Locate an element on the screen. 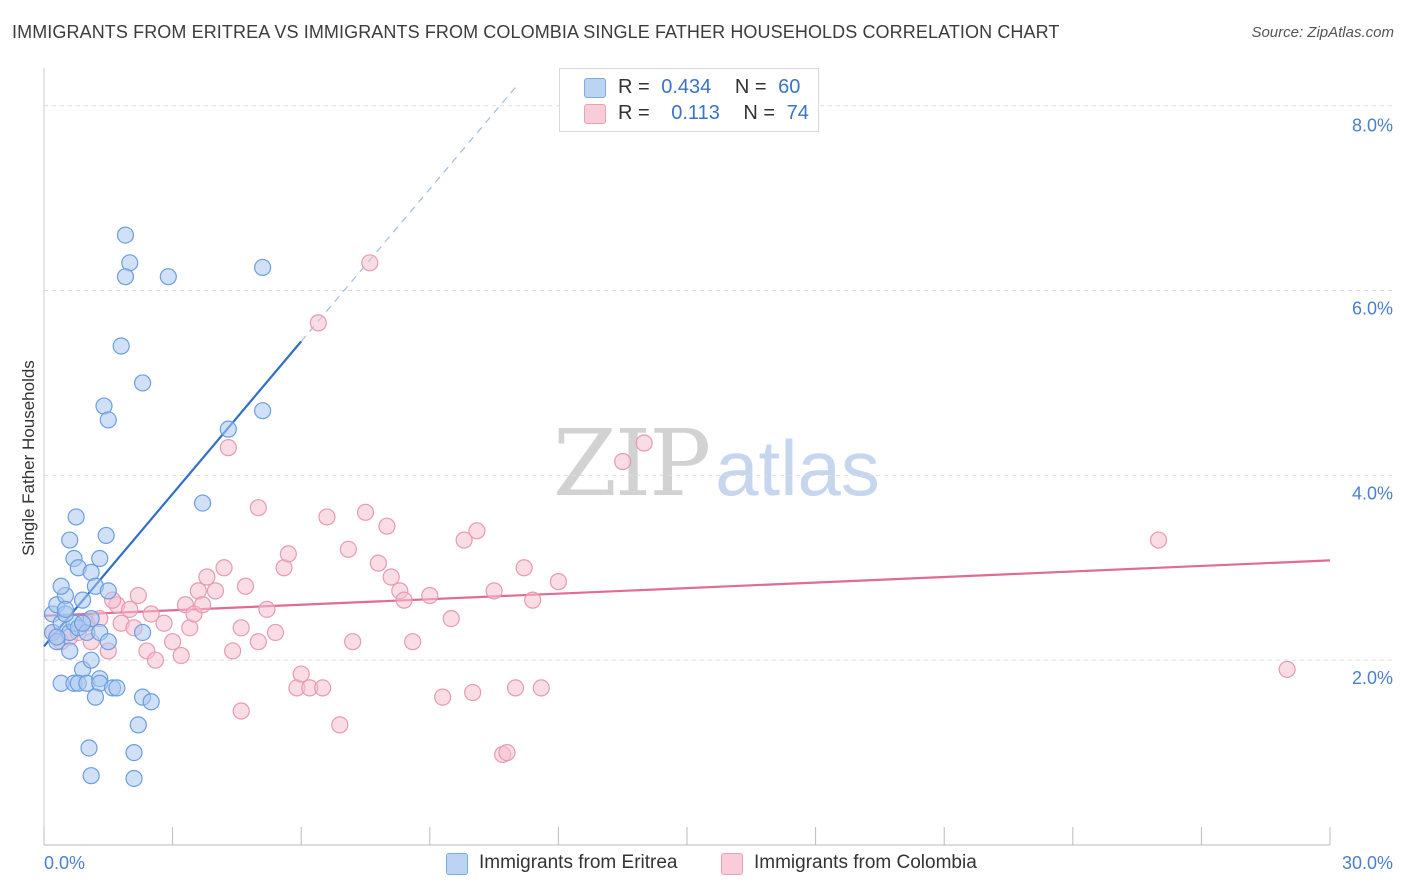 The height and width of the screenshot is (892, 1406). watermark: ZIPatlas is located at coordinates (716, 463).